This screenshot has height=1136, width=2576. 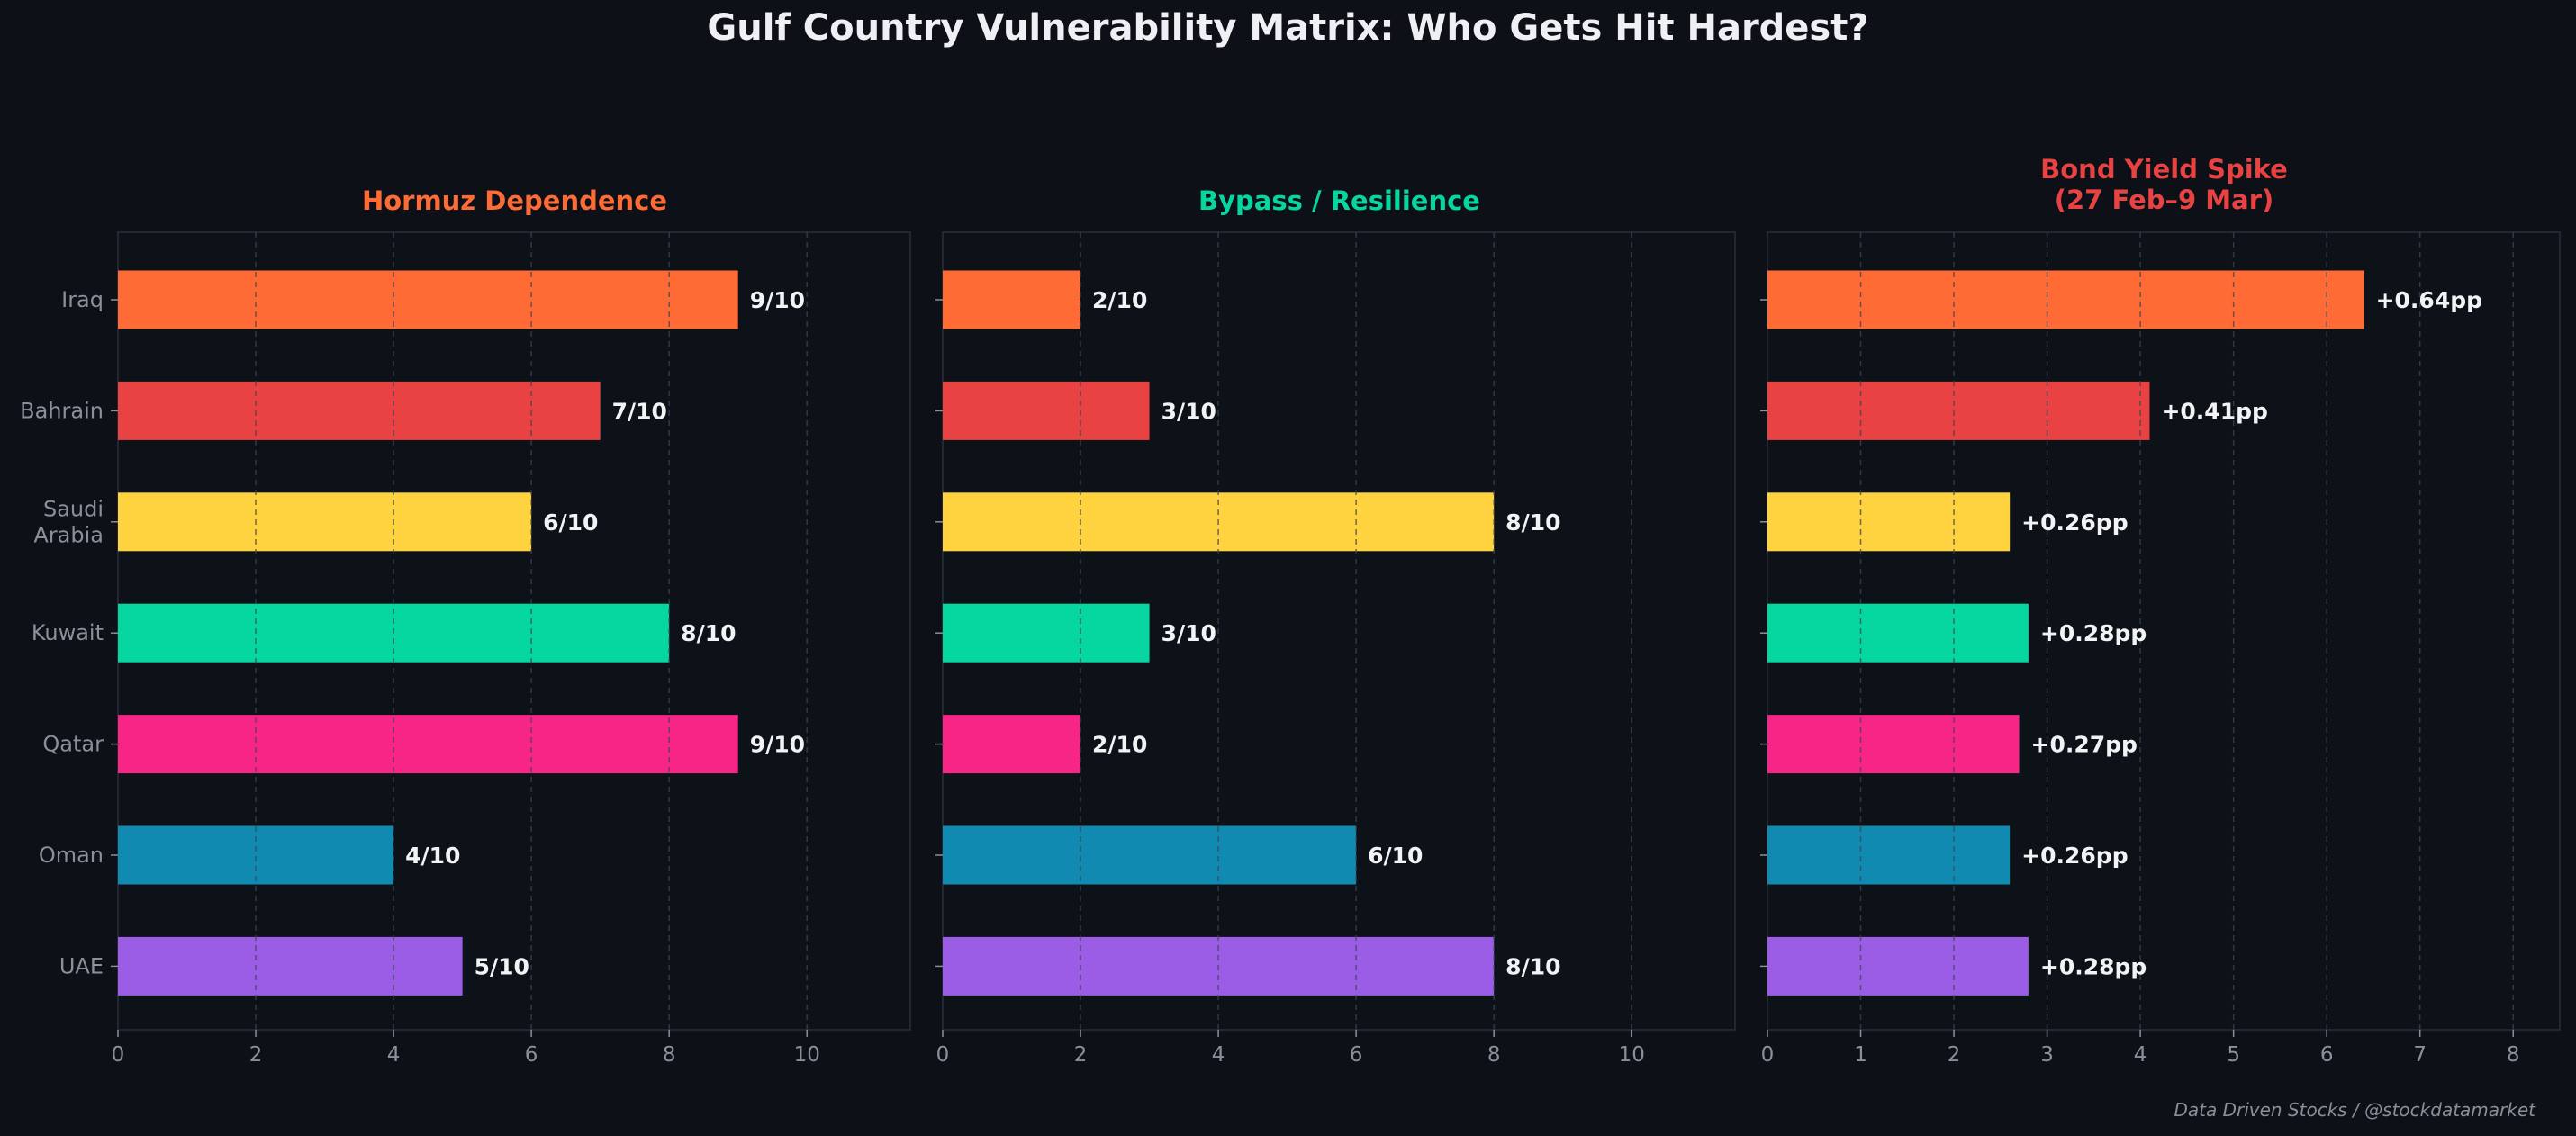 What do you see at coordinates (2047, 1055) in the screenshot?
I see `x-tick-label: 3` at bounding box center [2047, 1055].